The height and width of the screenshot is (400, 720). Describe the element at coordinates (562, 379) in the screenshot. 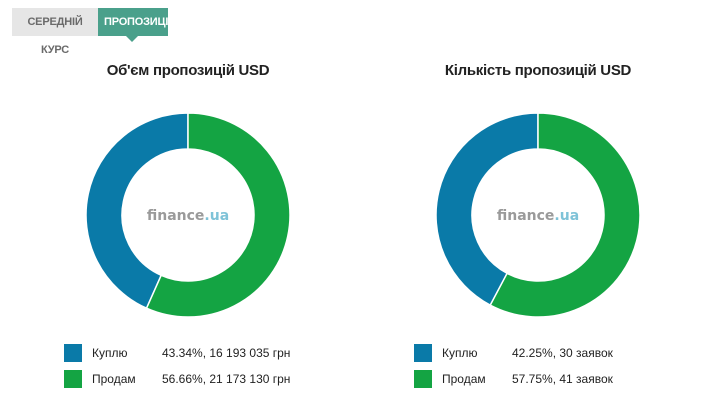

I see `legend-value: 57.75%, 41 заявок` at that location.